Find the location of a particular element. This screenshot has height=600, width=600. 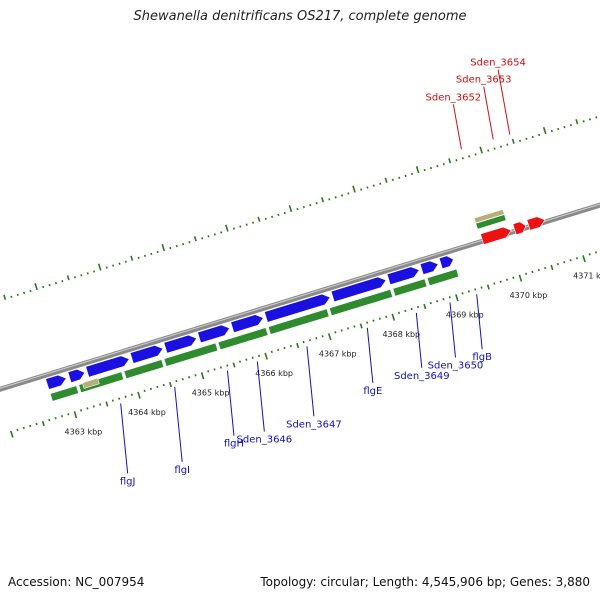

gene-label-sden_3647: Sden_3647 is located at coordinates (314, 424).